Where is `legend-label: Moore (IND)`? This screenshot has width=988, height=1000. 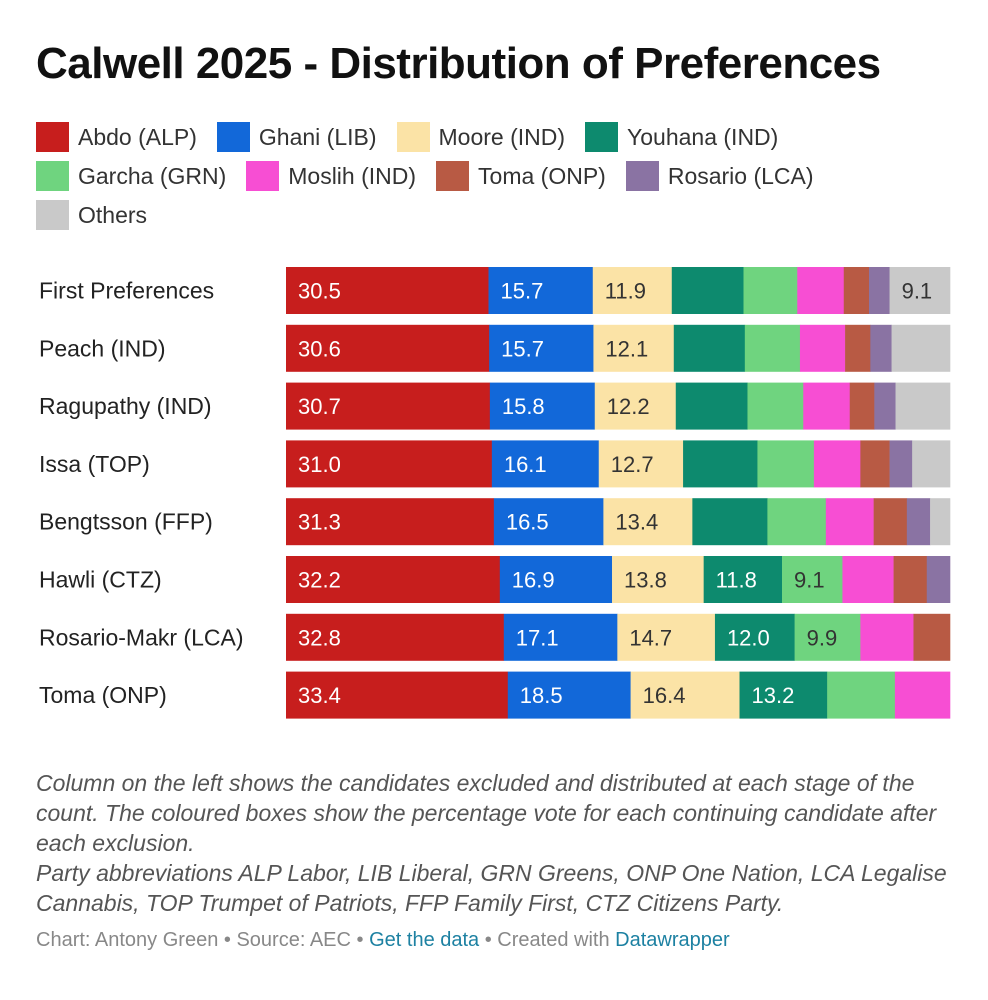
legend-label: Moore (IND) is located at coordinates (502, 137).